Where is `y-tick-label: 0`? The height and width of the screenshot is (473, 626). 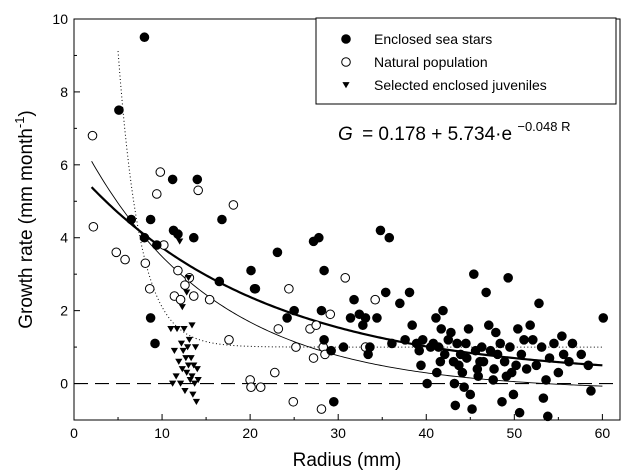 y-tick-label: 0 is located at coordinates (64, 384).